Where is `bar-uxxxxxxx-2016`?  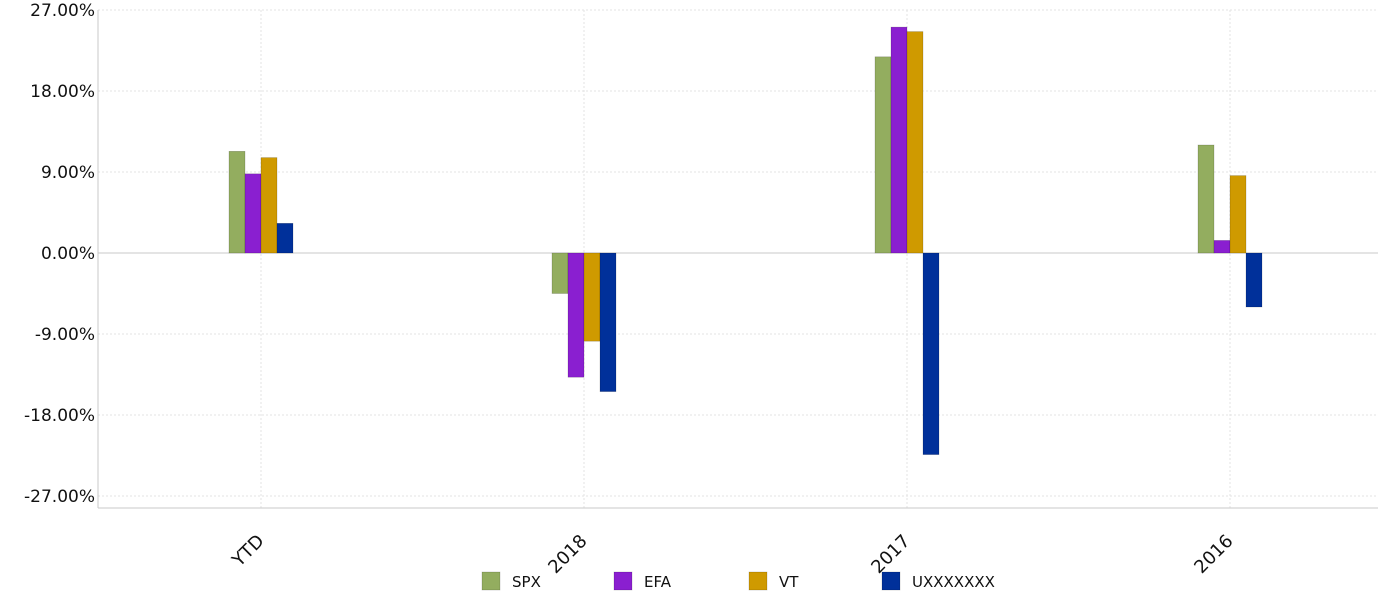
bar-uxxxxxxx-2016 is located at coordinates (1254, 280).